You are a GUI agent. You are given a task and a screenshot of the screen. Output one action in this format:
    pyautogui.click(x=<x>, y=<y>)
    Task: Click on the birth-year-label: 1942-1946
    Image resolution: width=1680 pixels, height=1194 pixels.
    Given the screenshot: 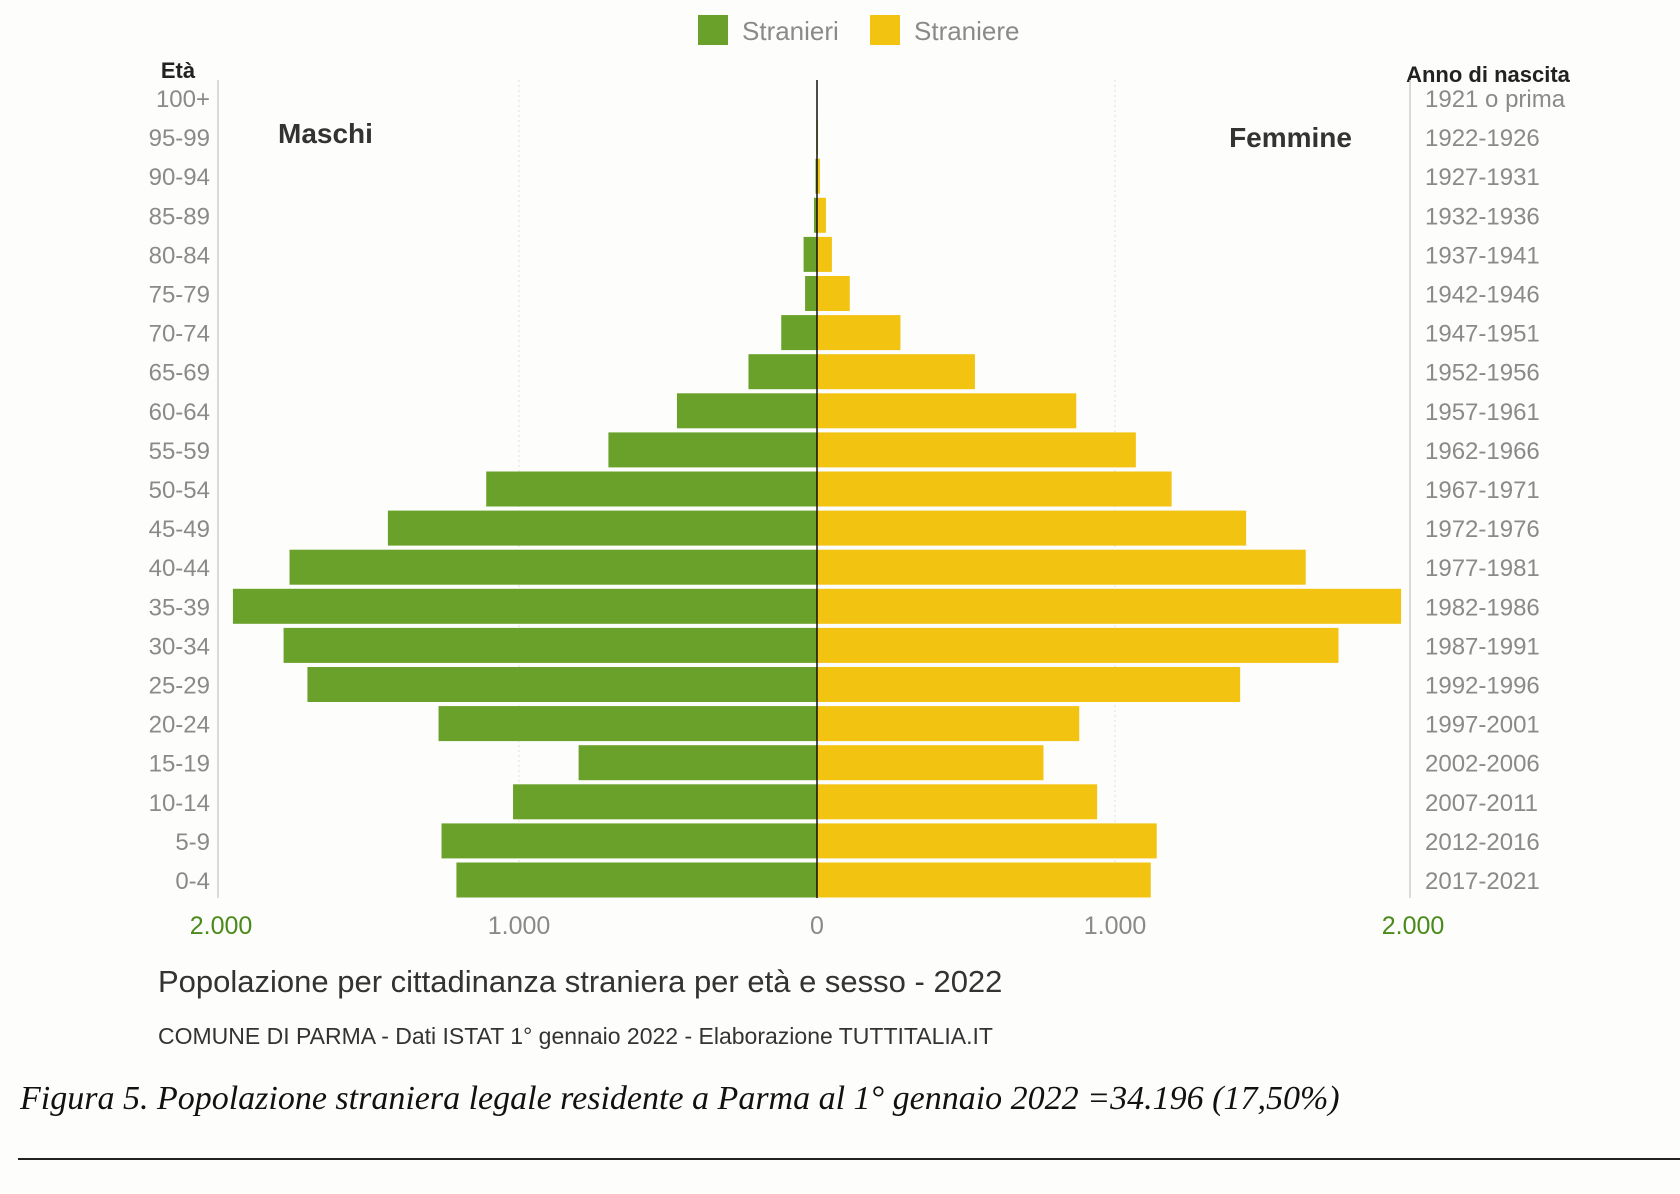 What is the action you would take?
    pyautogui.click(x=1482, y=295)
    